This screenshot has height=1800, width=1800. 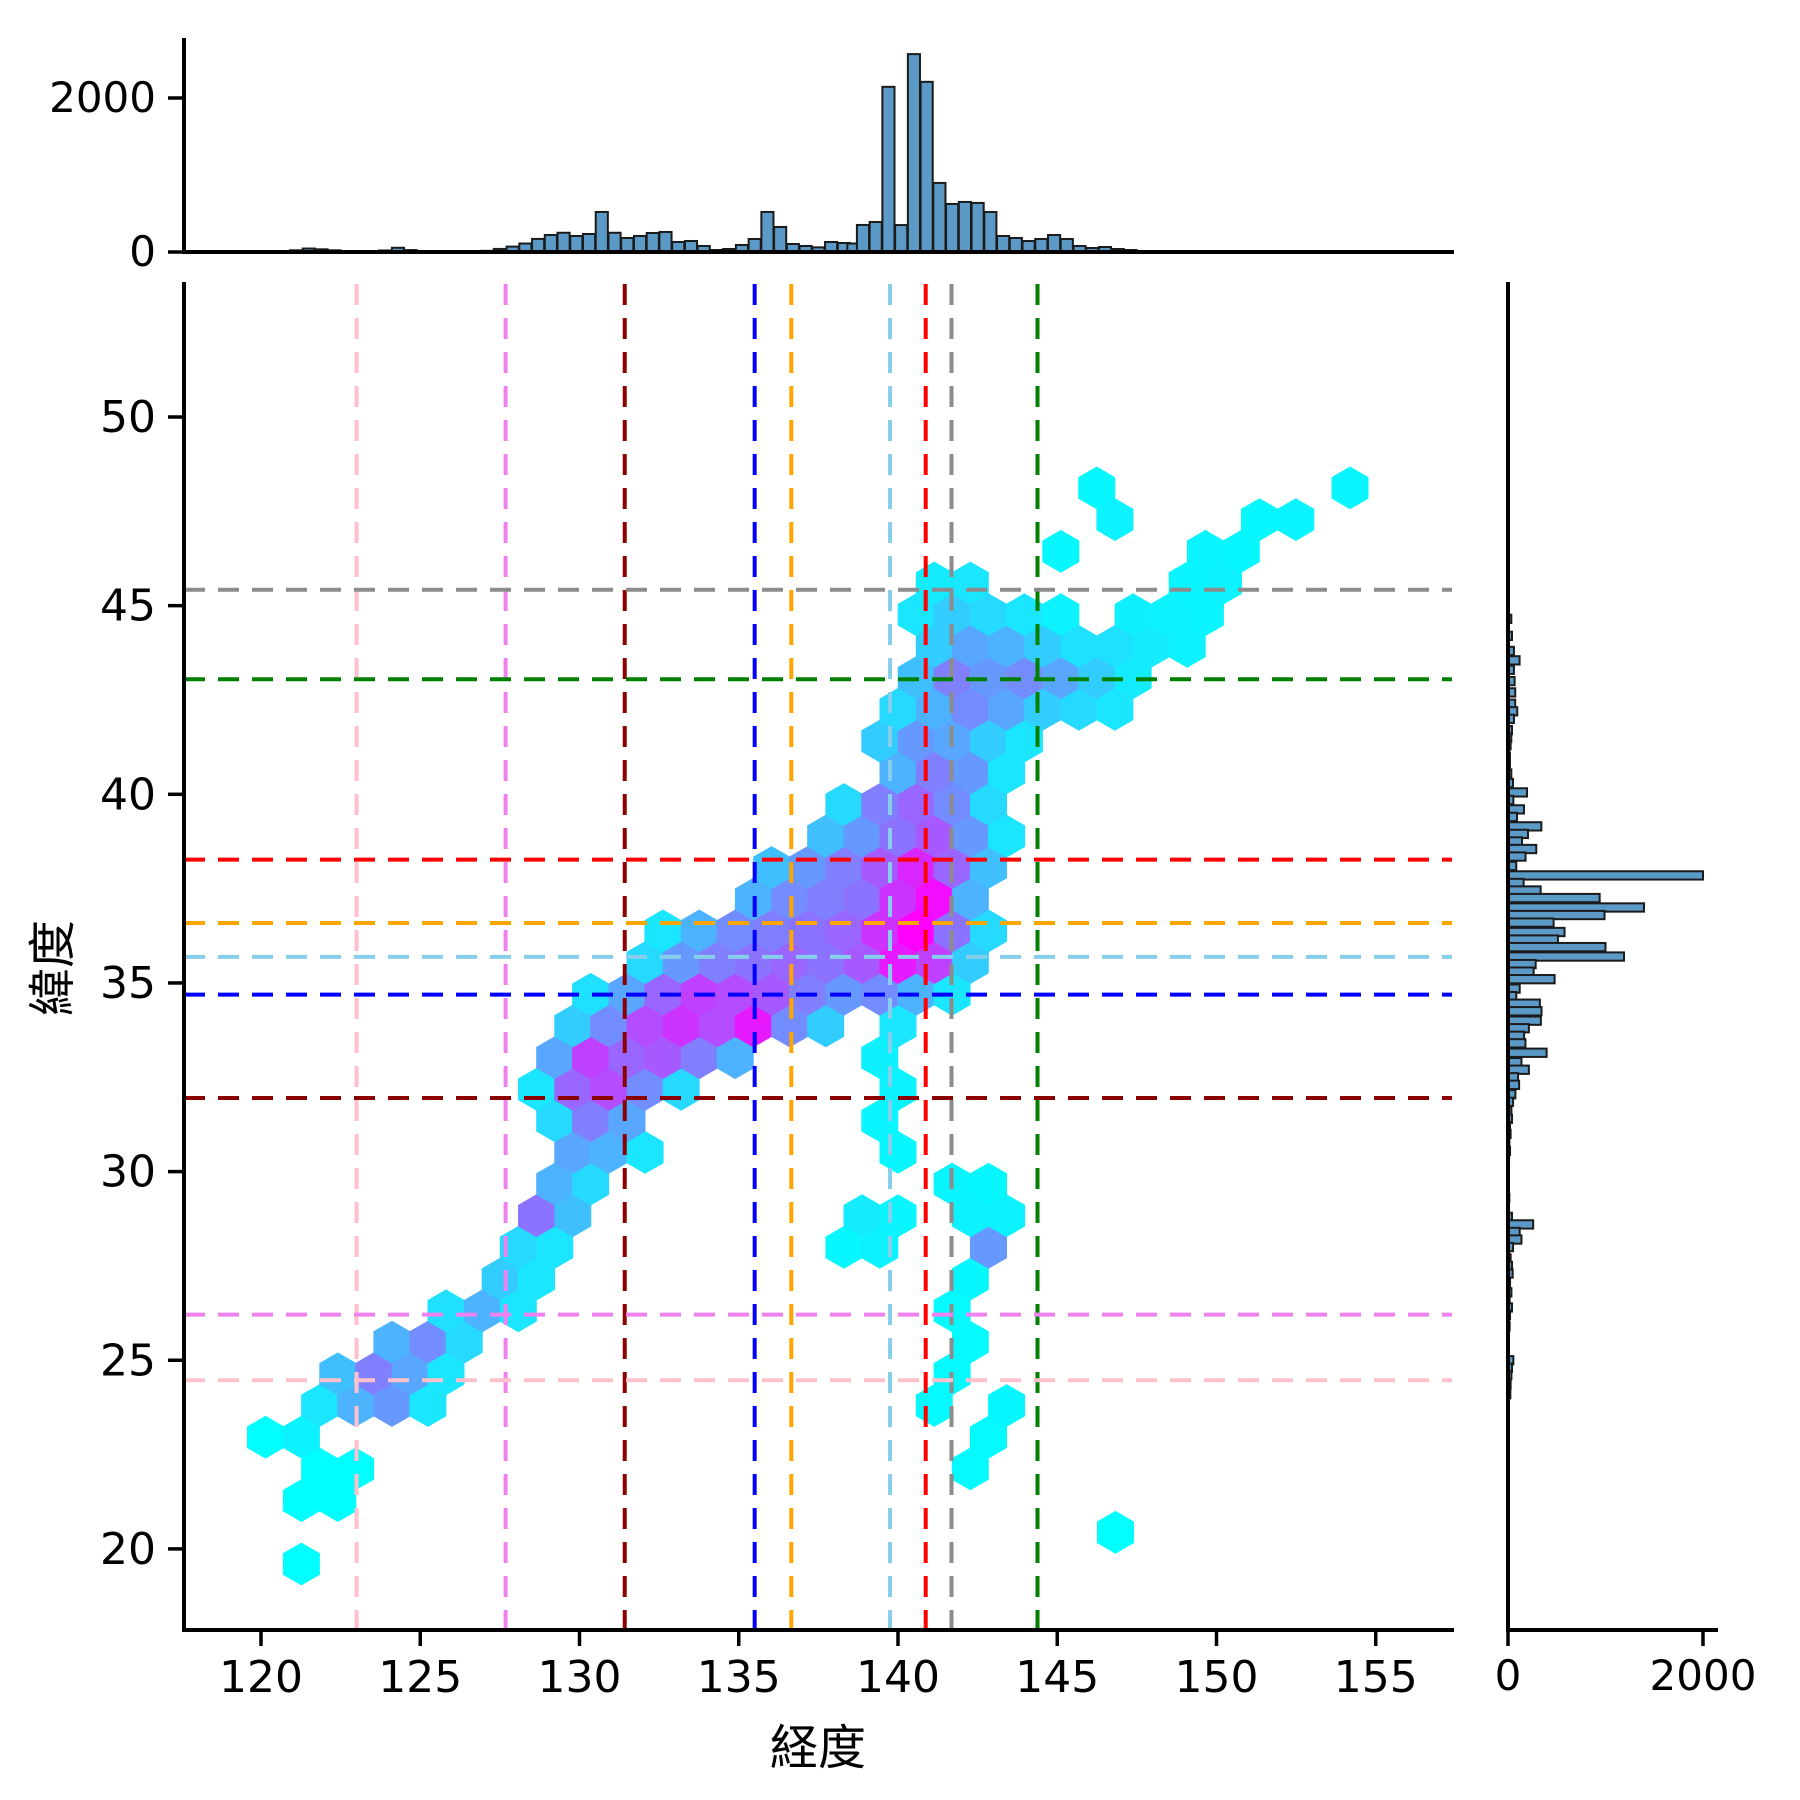 What do you see at coordinates (420, 1677) in the screenshot?
I see `tick-label: 125` at bounding box center [420, 1677].